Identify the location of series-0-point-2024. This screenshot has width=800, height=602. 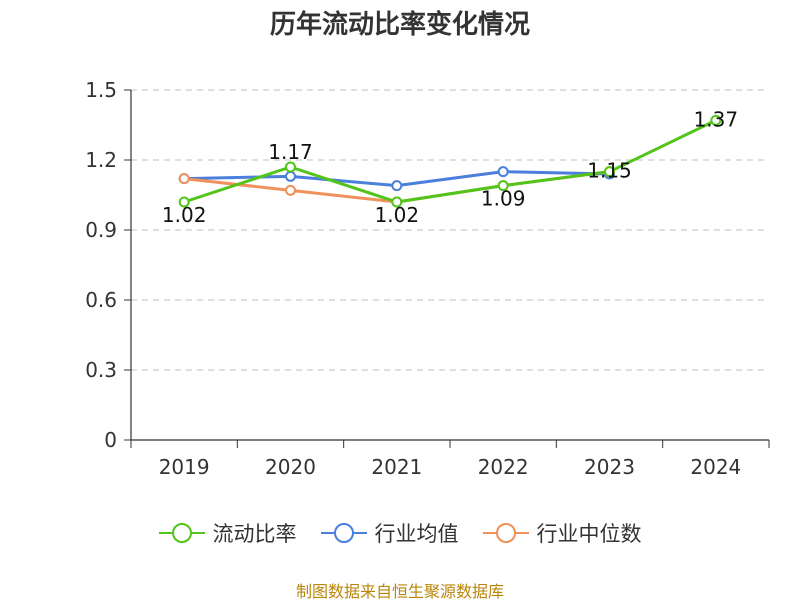
(716, 120).